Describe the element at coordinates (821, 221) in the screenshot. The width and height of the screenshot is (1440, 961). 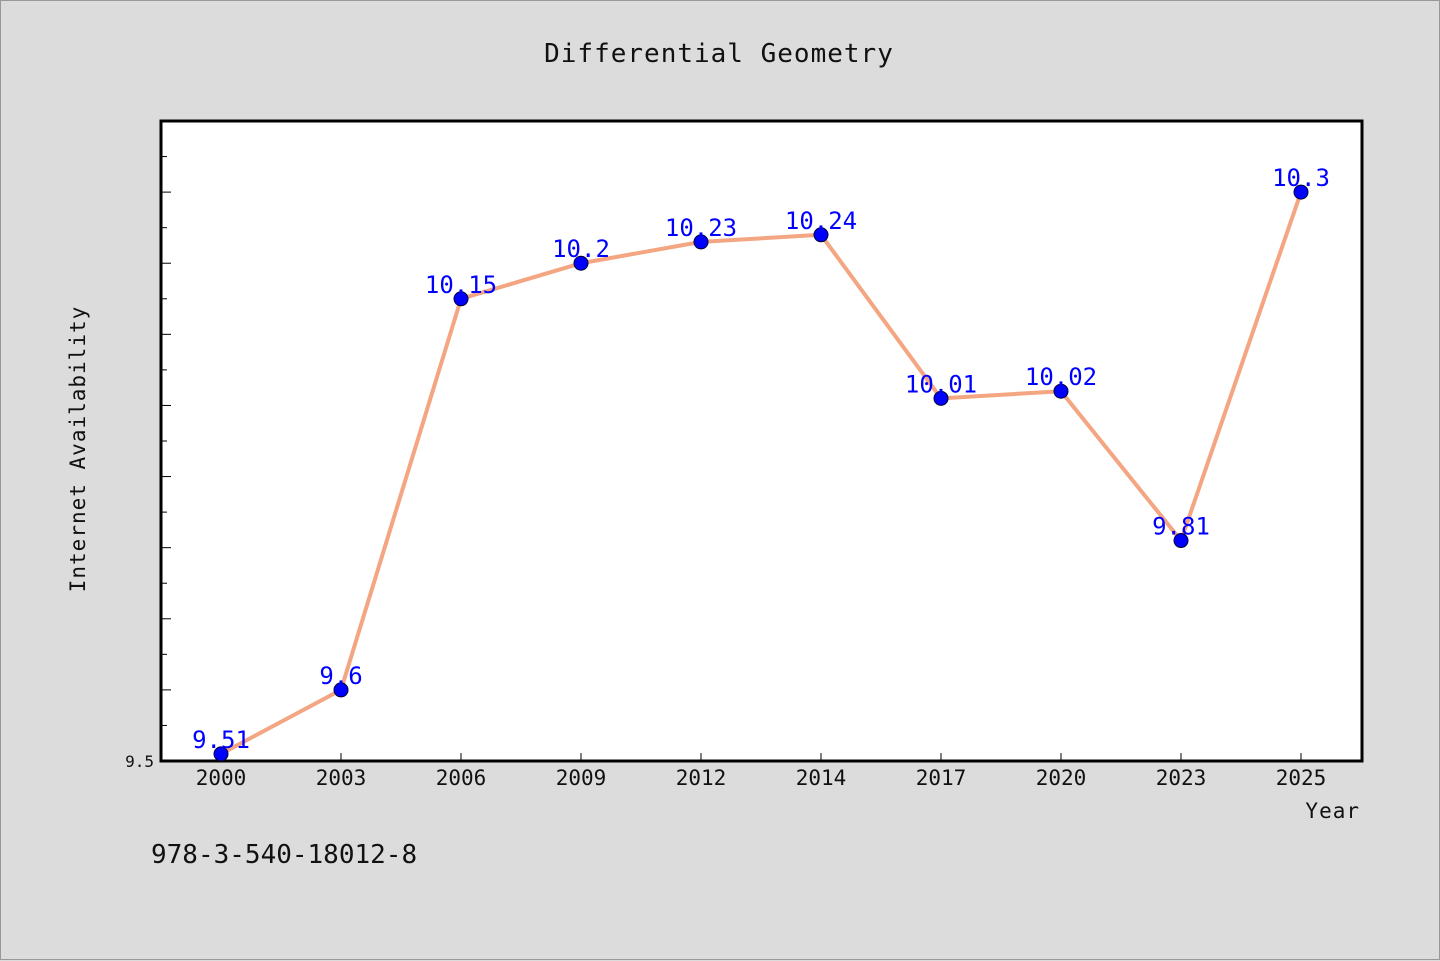
I see `data-label: 10.24` at that location.